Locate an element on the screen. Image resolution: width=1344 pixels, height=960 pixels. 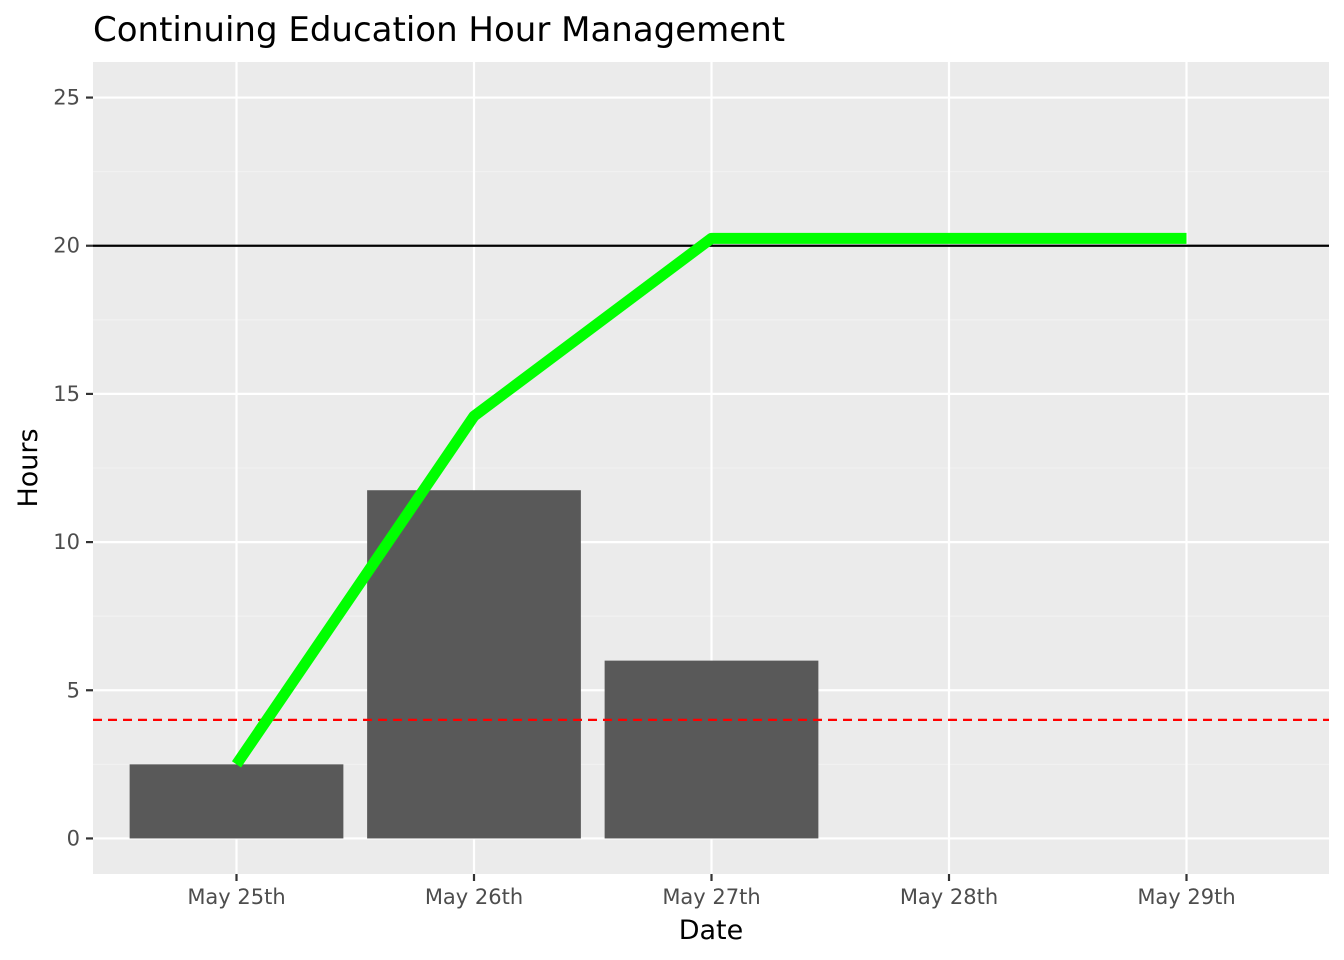
x-tick-label: May 27th is located at coordinates (711, 897).